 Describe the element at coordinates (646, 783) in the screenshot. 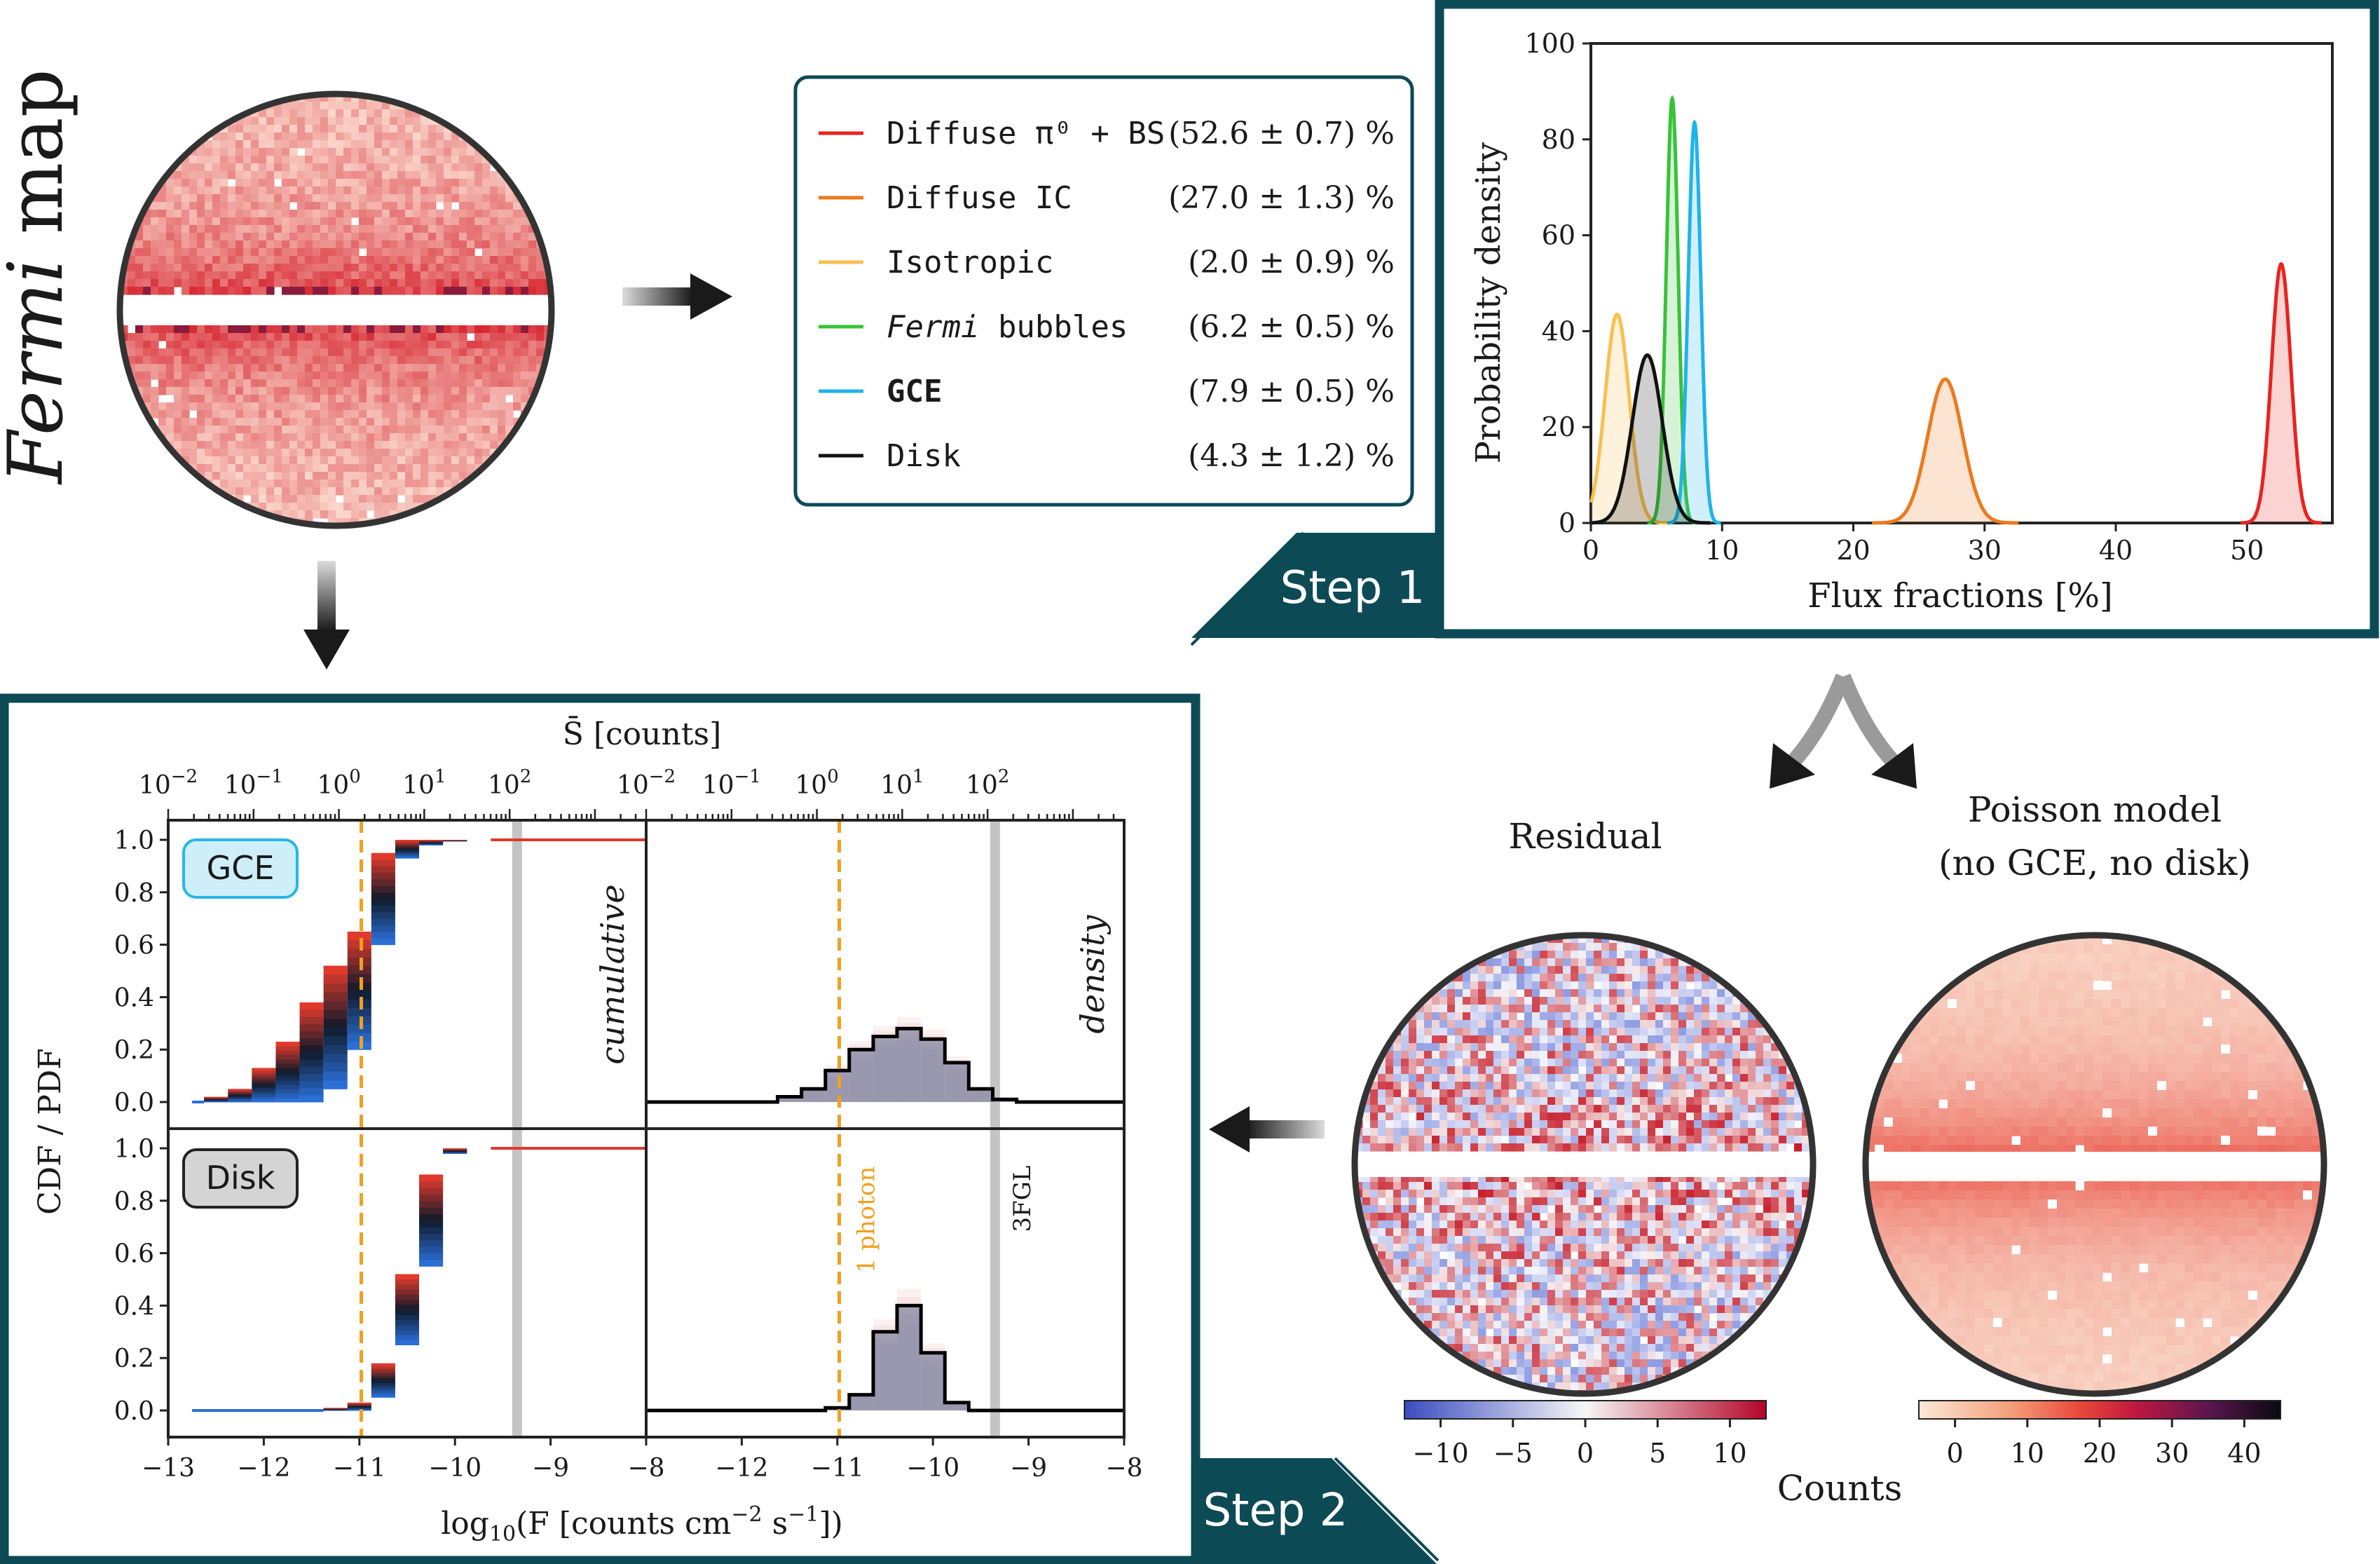

I see `scl-top-tick-label: 10⁻²` at that location.